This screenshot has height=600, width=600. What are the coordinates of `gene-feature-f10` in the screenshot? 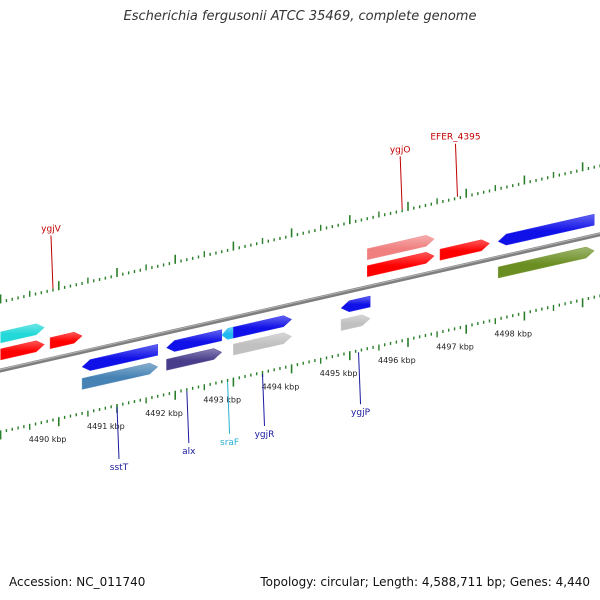 It's located at (263, 344).